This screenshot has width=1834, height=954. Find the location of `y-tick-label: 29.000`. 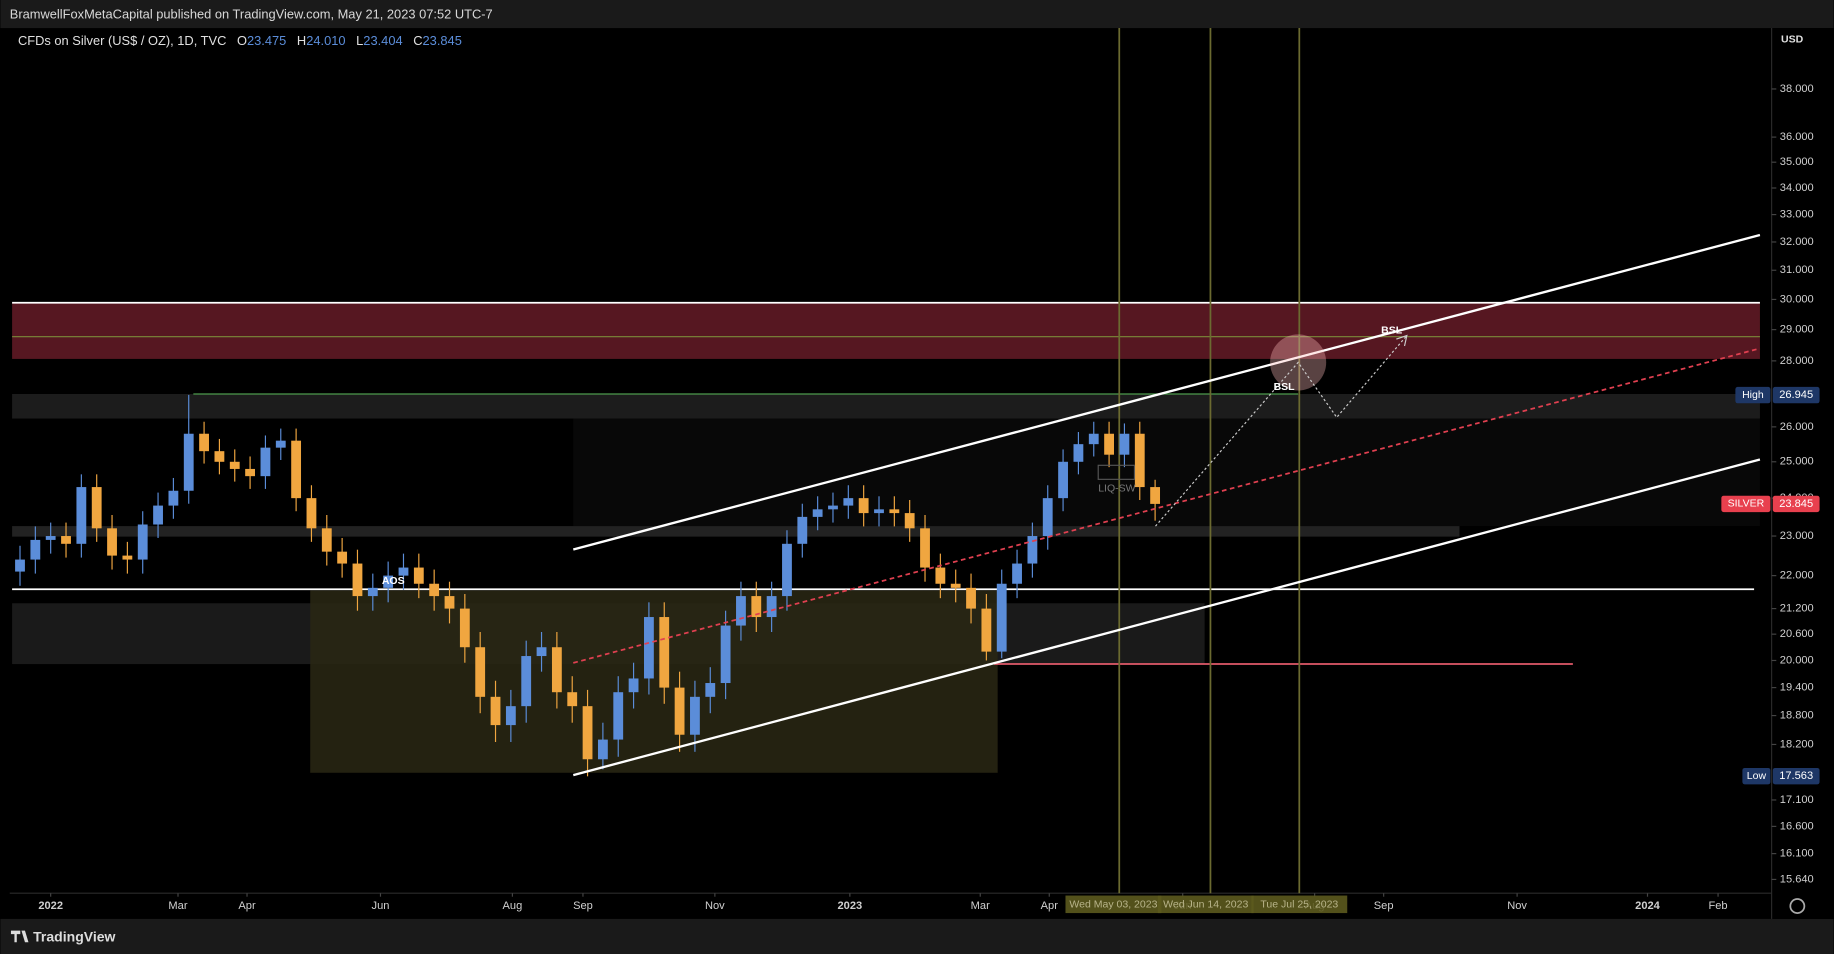

y-tick-label: 29.000 is located at coordinates (1797, 330).